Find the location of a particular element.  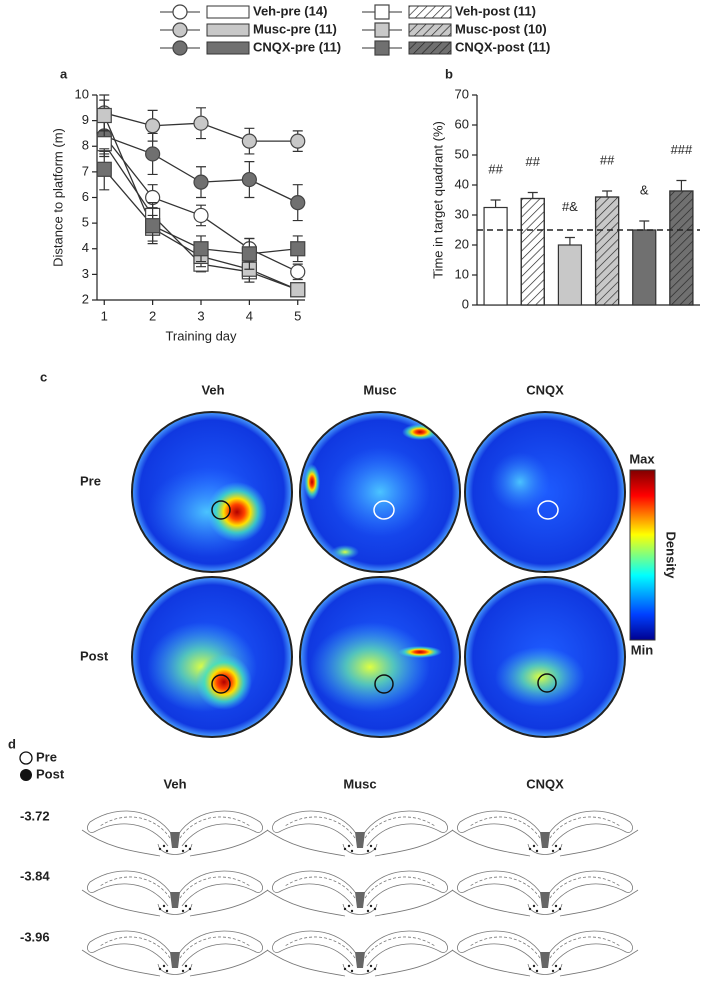

legend-label: Post is located at coordinates (50, 773).